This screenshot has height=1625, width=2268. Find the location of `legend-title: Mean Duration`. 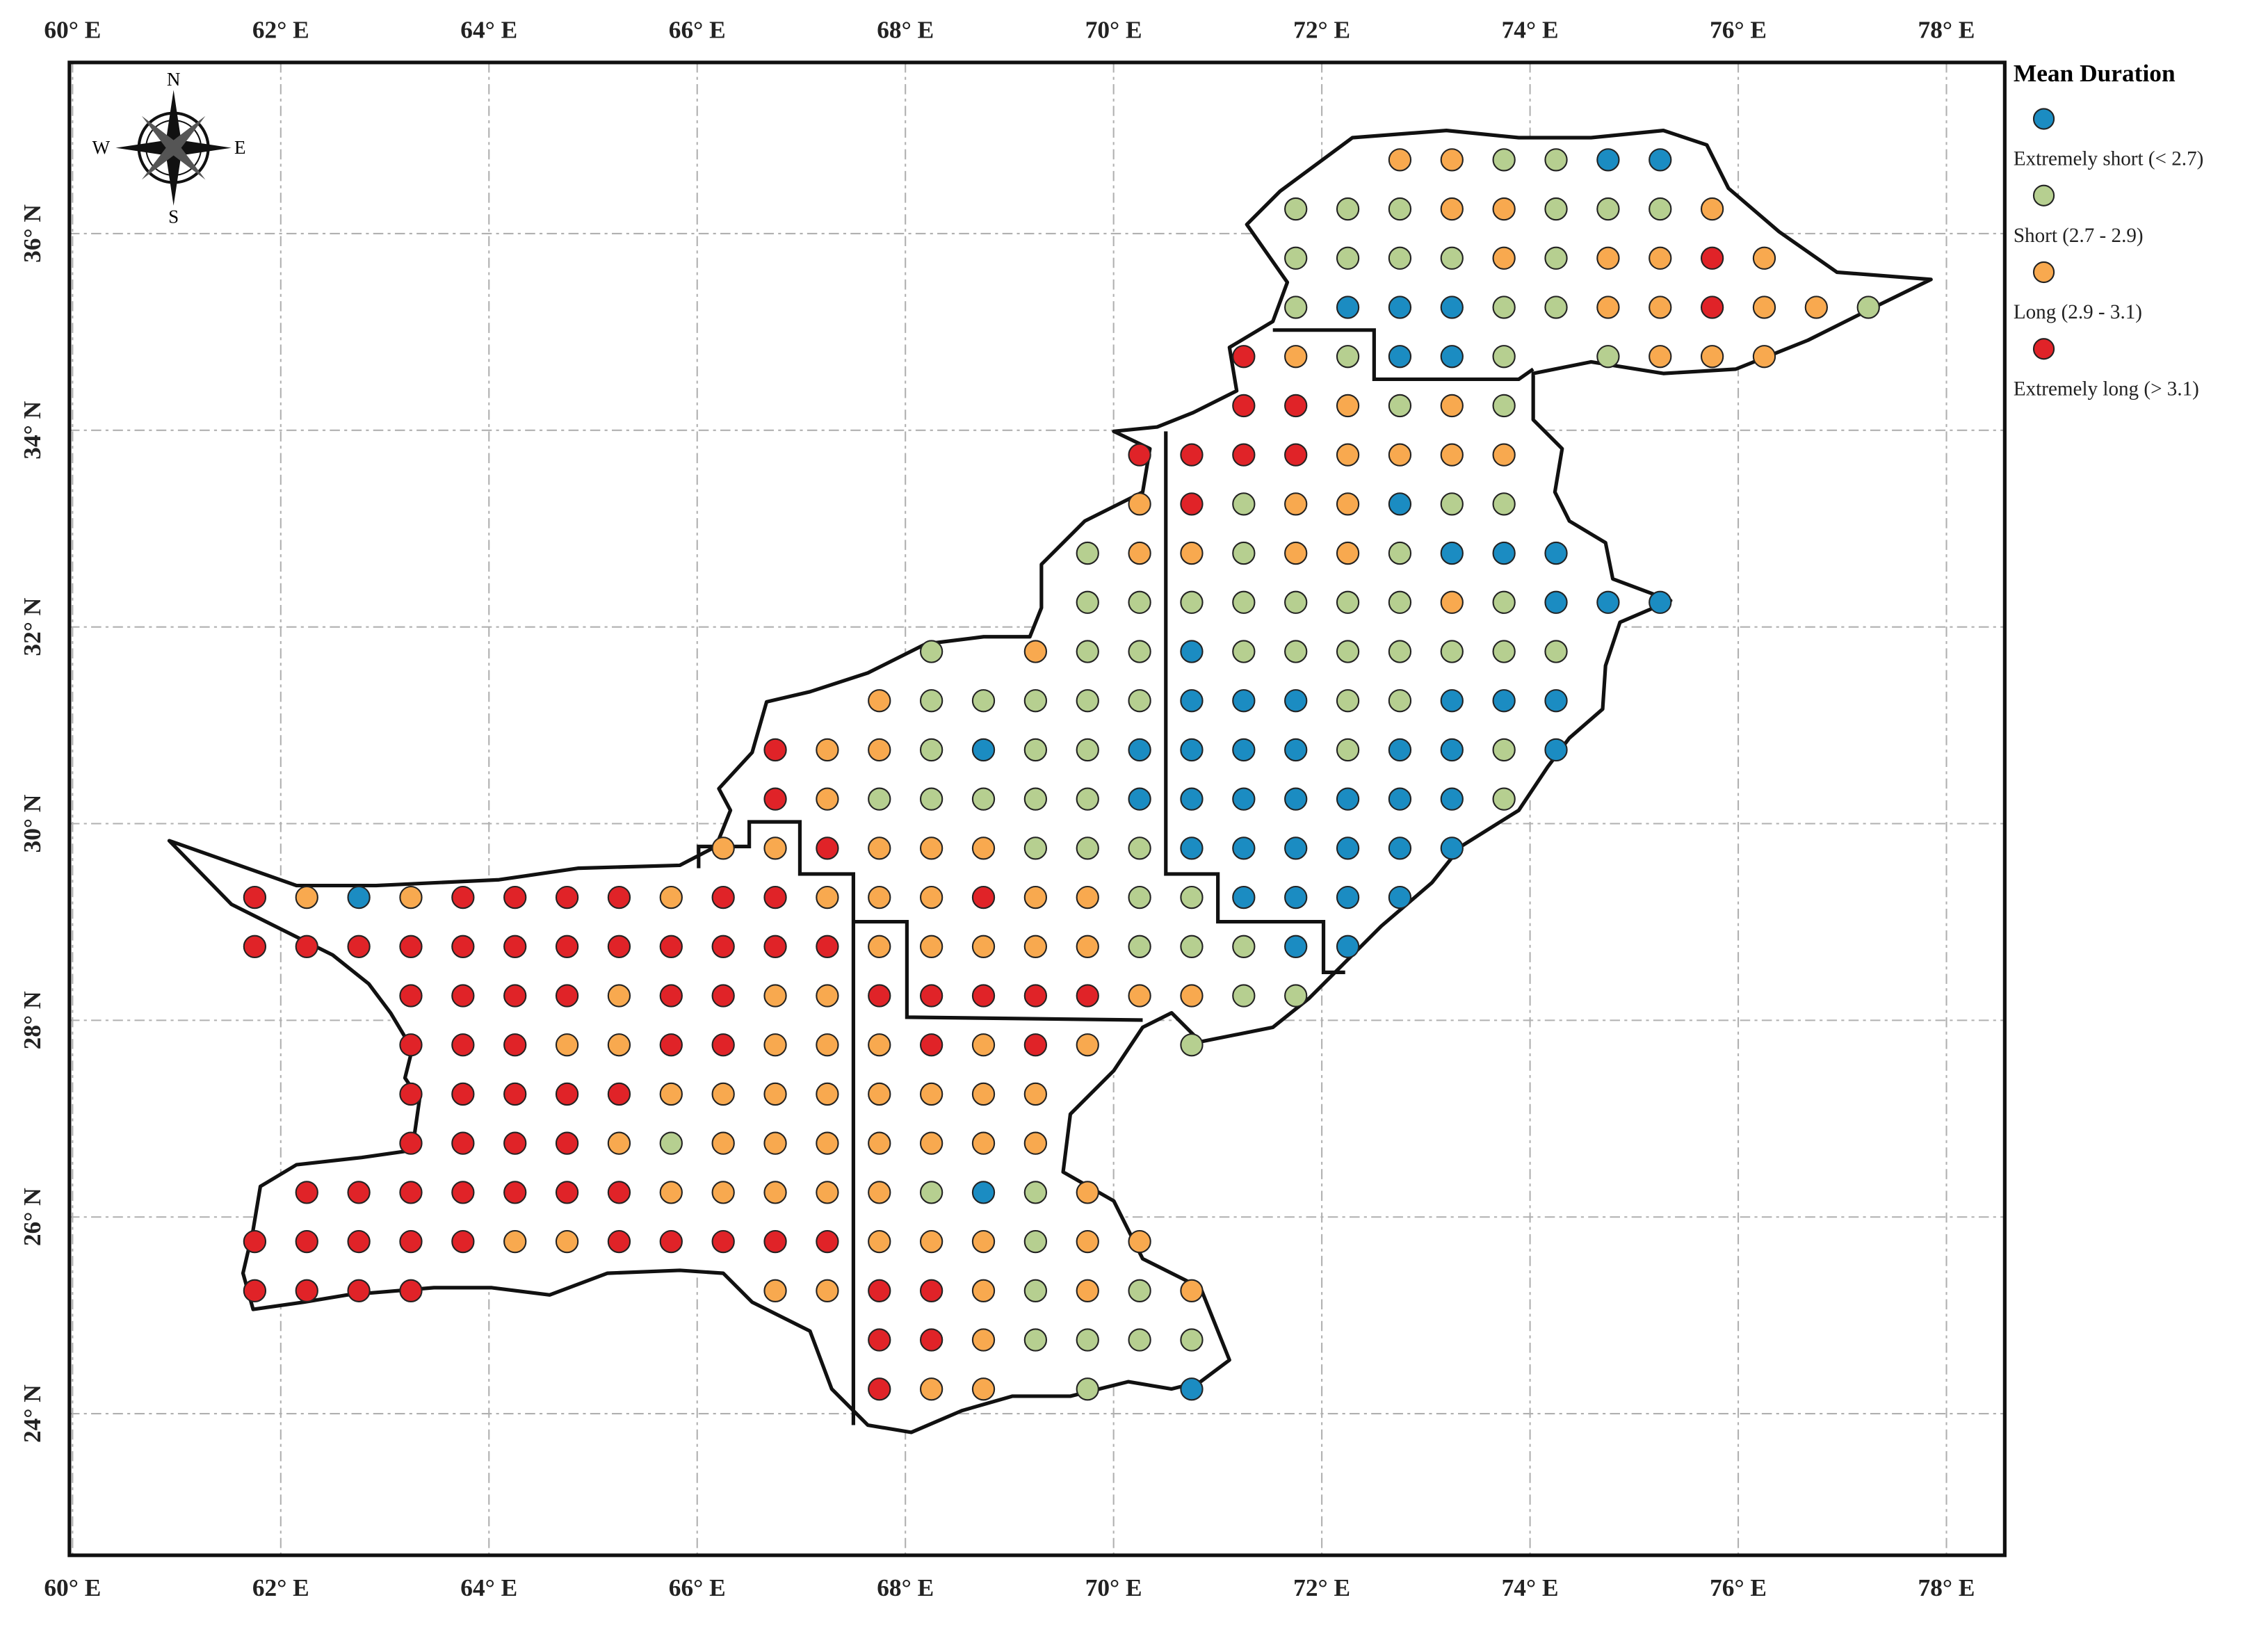

legend-title: Mean Duration is located at coordinates (2095, 73).